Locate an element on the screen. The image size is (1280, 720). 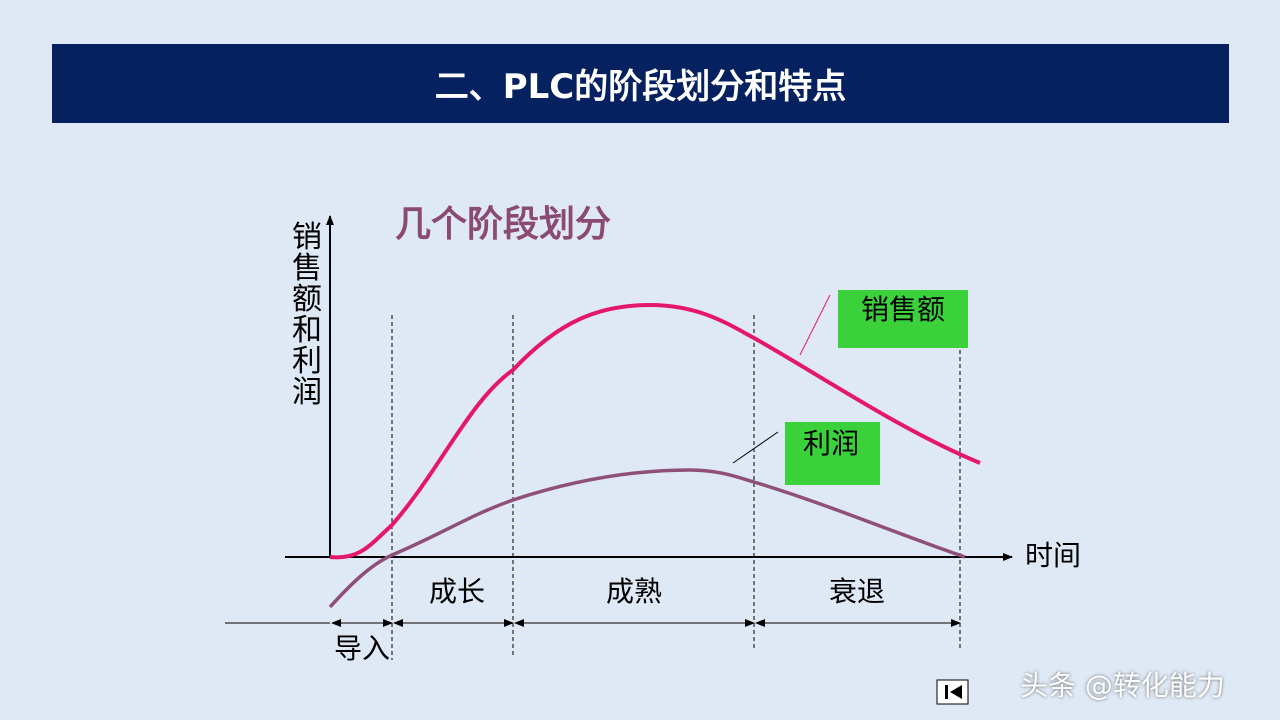
x-axis-label: 时间 is located at coordinates (1053, 555).